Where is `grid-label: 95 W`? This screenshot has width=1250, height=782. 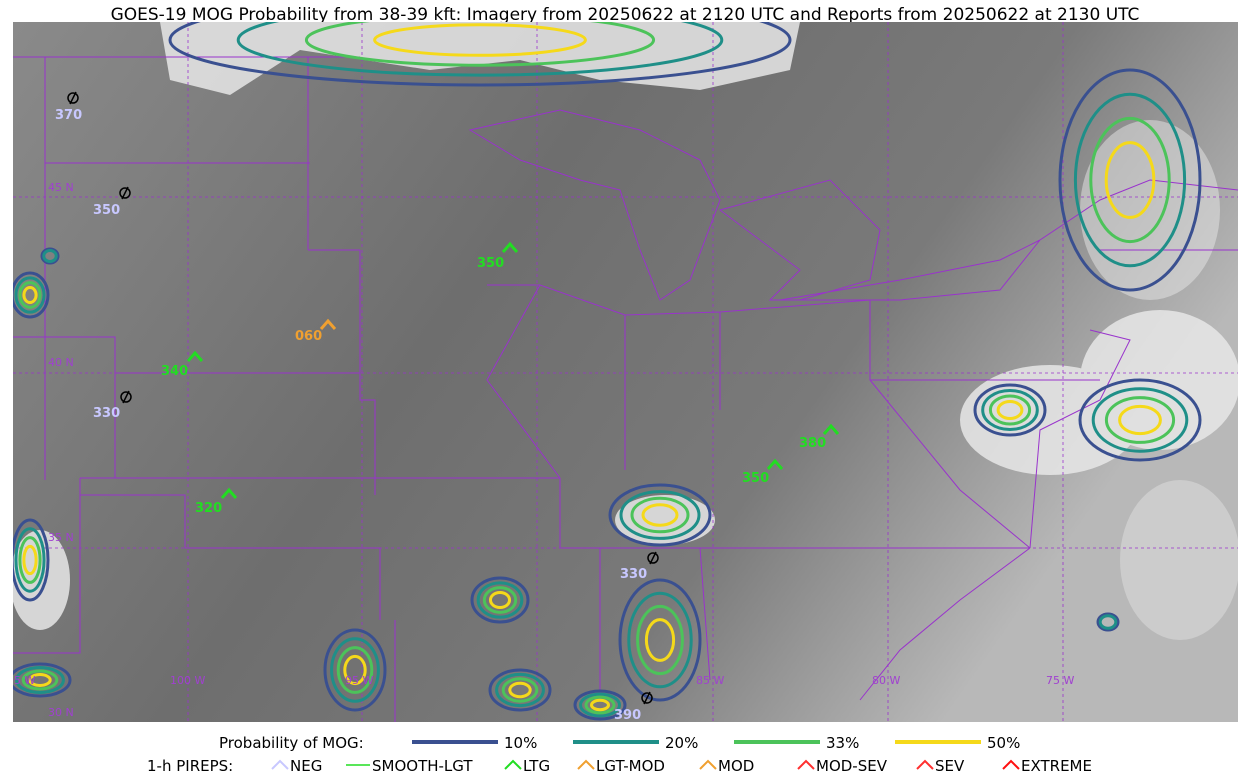
grid-label: 95 W is located at coordinates (359, 680).